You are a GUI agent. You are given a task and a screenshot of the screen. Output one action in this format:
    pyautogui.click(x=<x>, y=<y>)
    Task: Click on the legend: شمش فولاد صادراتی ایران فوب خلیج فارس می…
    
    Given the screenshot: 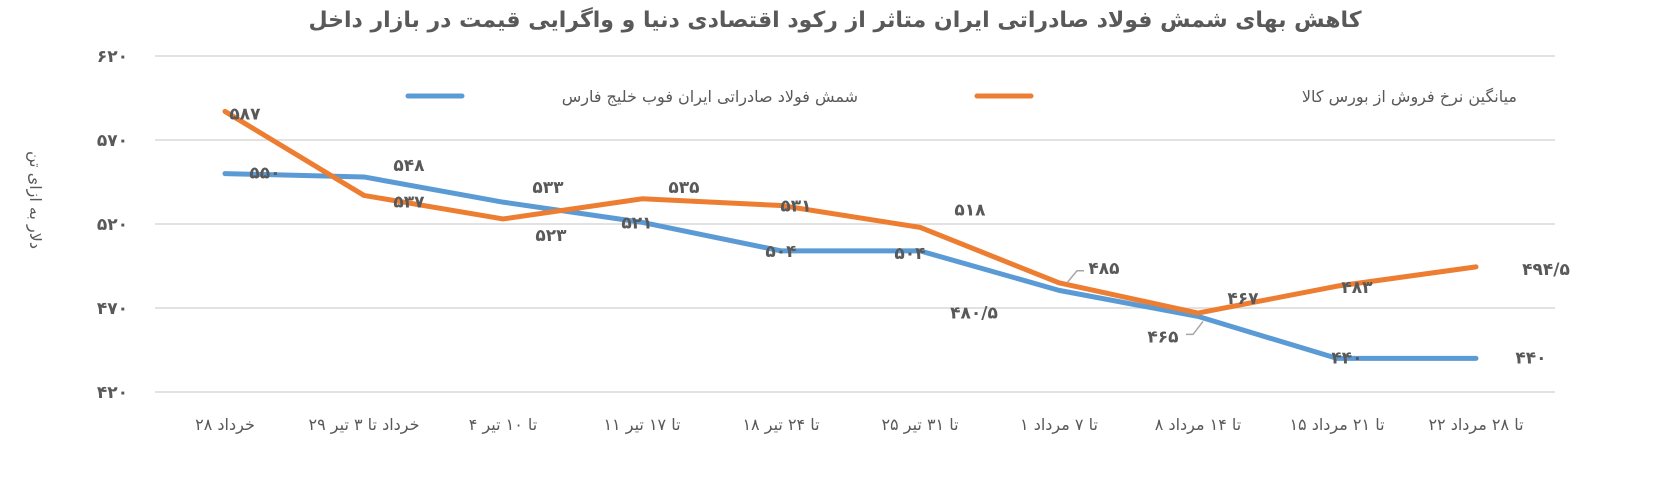 What is the action you would take?
    pyautogui.click(x=962, y=97)
    